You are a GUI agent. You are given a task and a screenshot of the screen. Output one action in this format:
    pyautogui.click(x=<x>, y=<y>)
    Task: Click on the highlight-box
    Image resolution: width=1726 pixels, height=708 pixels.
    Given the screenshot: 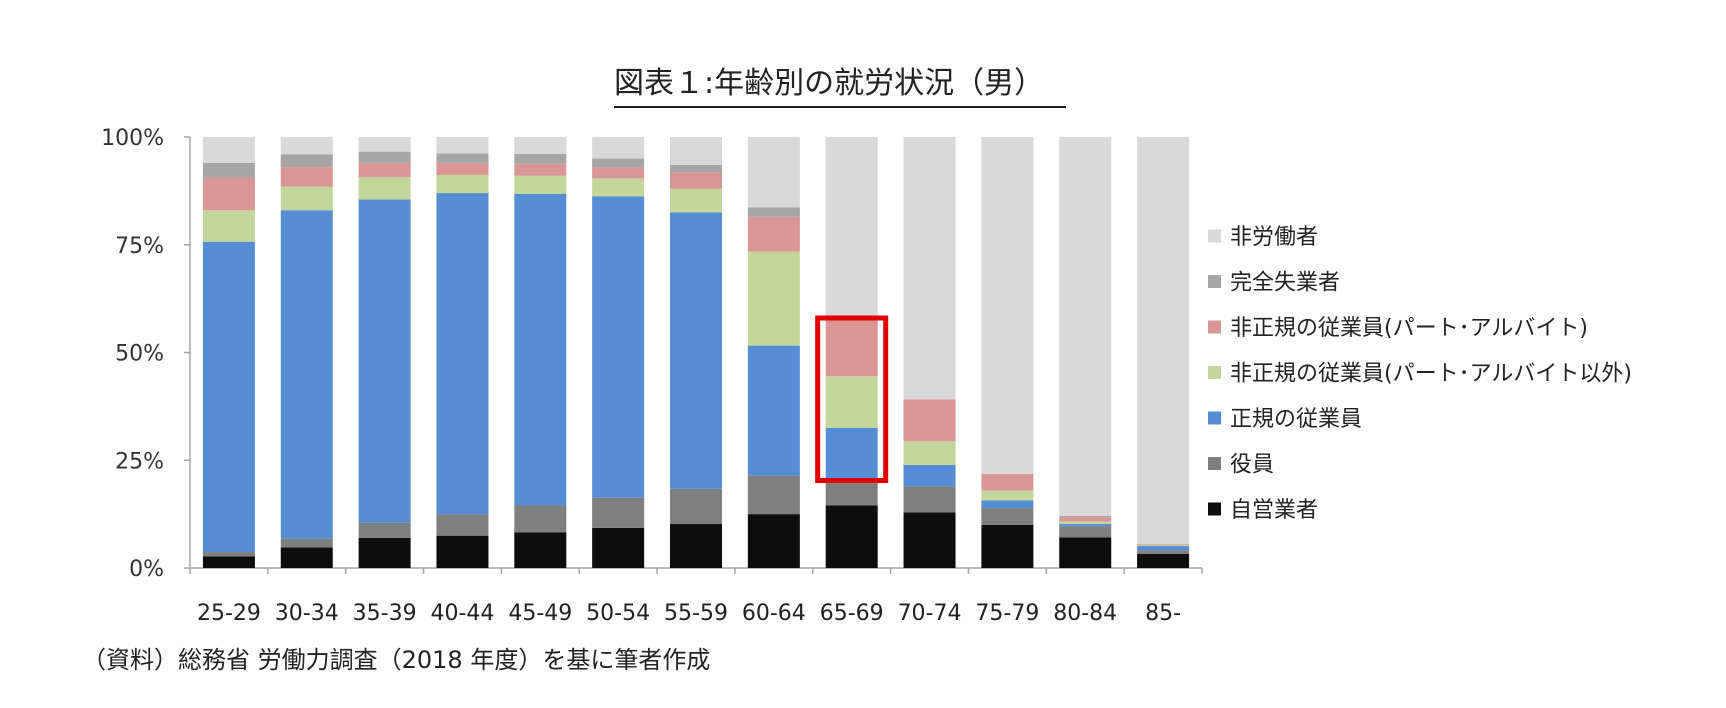 What is the action you would take?
    pyautogui.click(x=852, y=399)
    